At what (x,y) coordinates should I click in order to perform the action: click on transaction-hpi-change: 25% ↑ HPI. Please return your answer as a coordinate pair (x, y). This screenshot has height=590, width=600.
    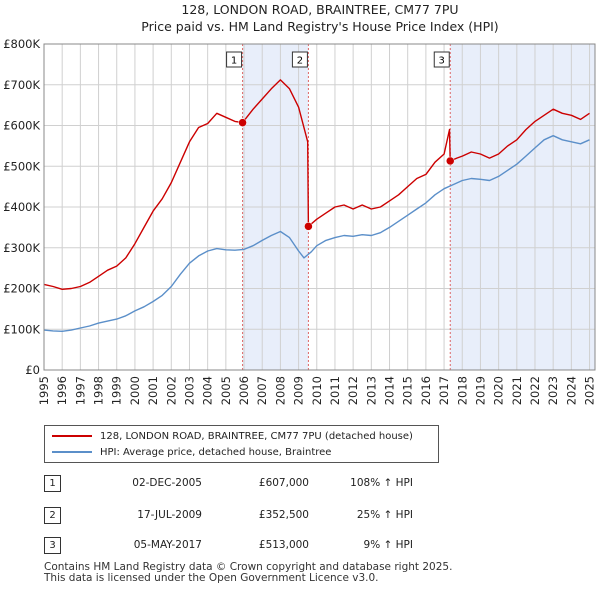
    Looking at the image, I should click on (384, 515).